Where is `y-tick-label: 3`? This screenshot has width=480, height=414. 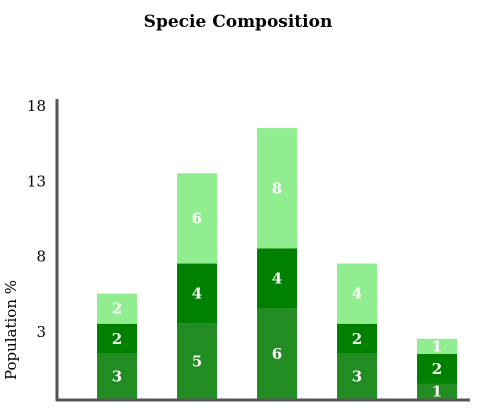
y-tick-label: 3 is located at coordinates (41, 332).